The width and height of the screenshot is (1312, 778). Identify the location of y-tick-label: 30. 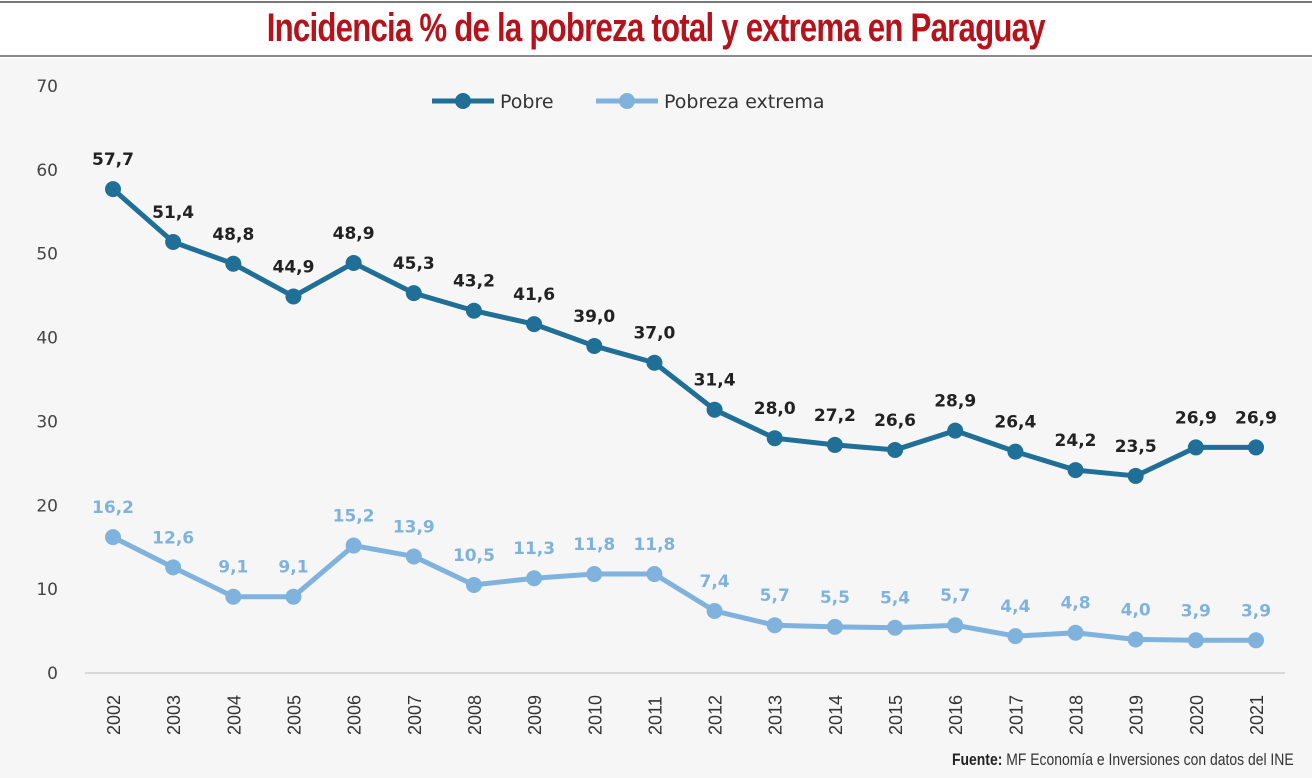
(47, 422).